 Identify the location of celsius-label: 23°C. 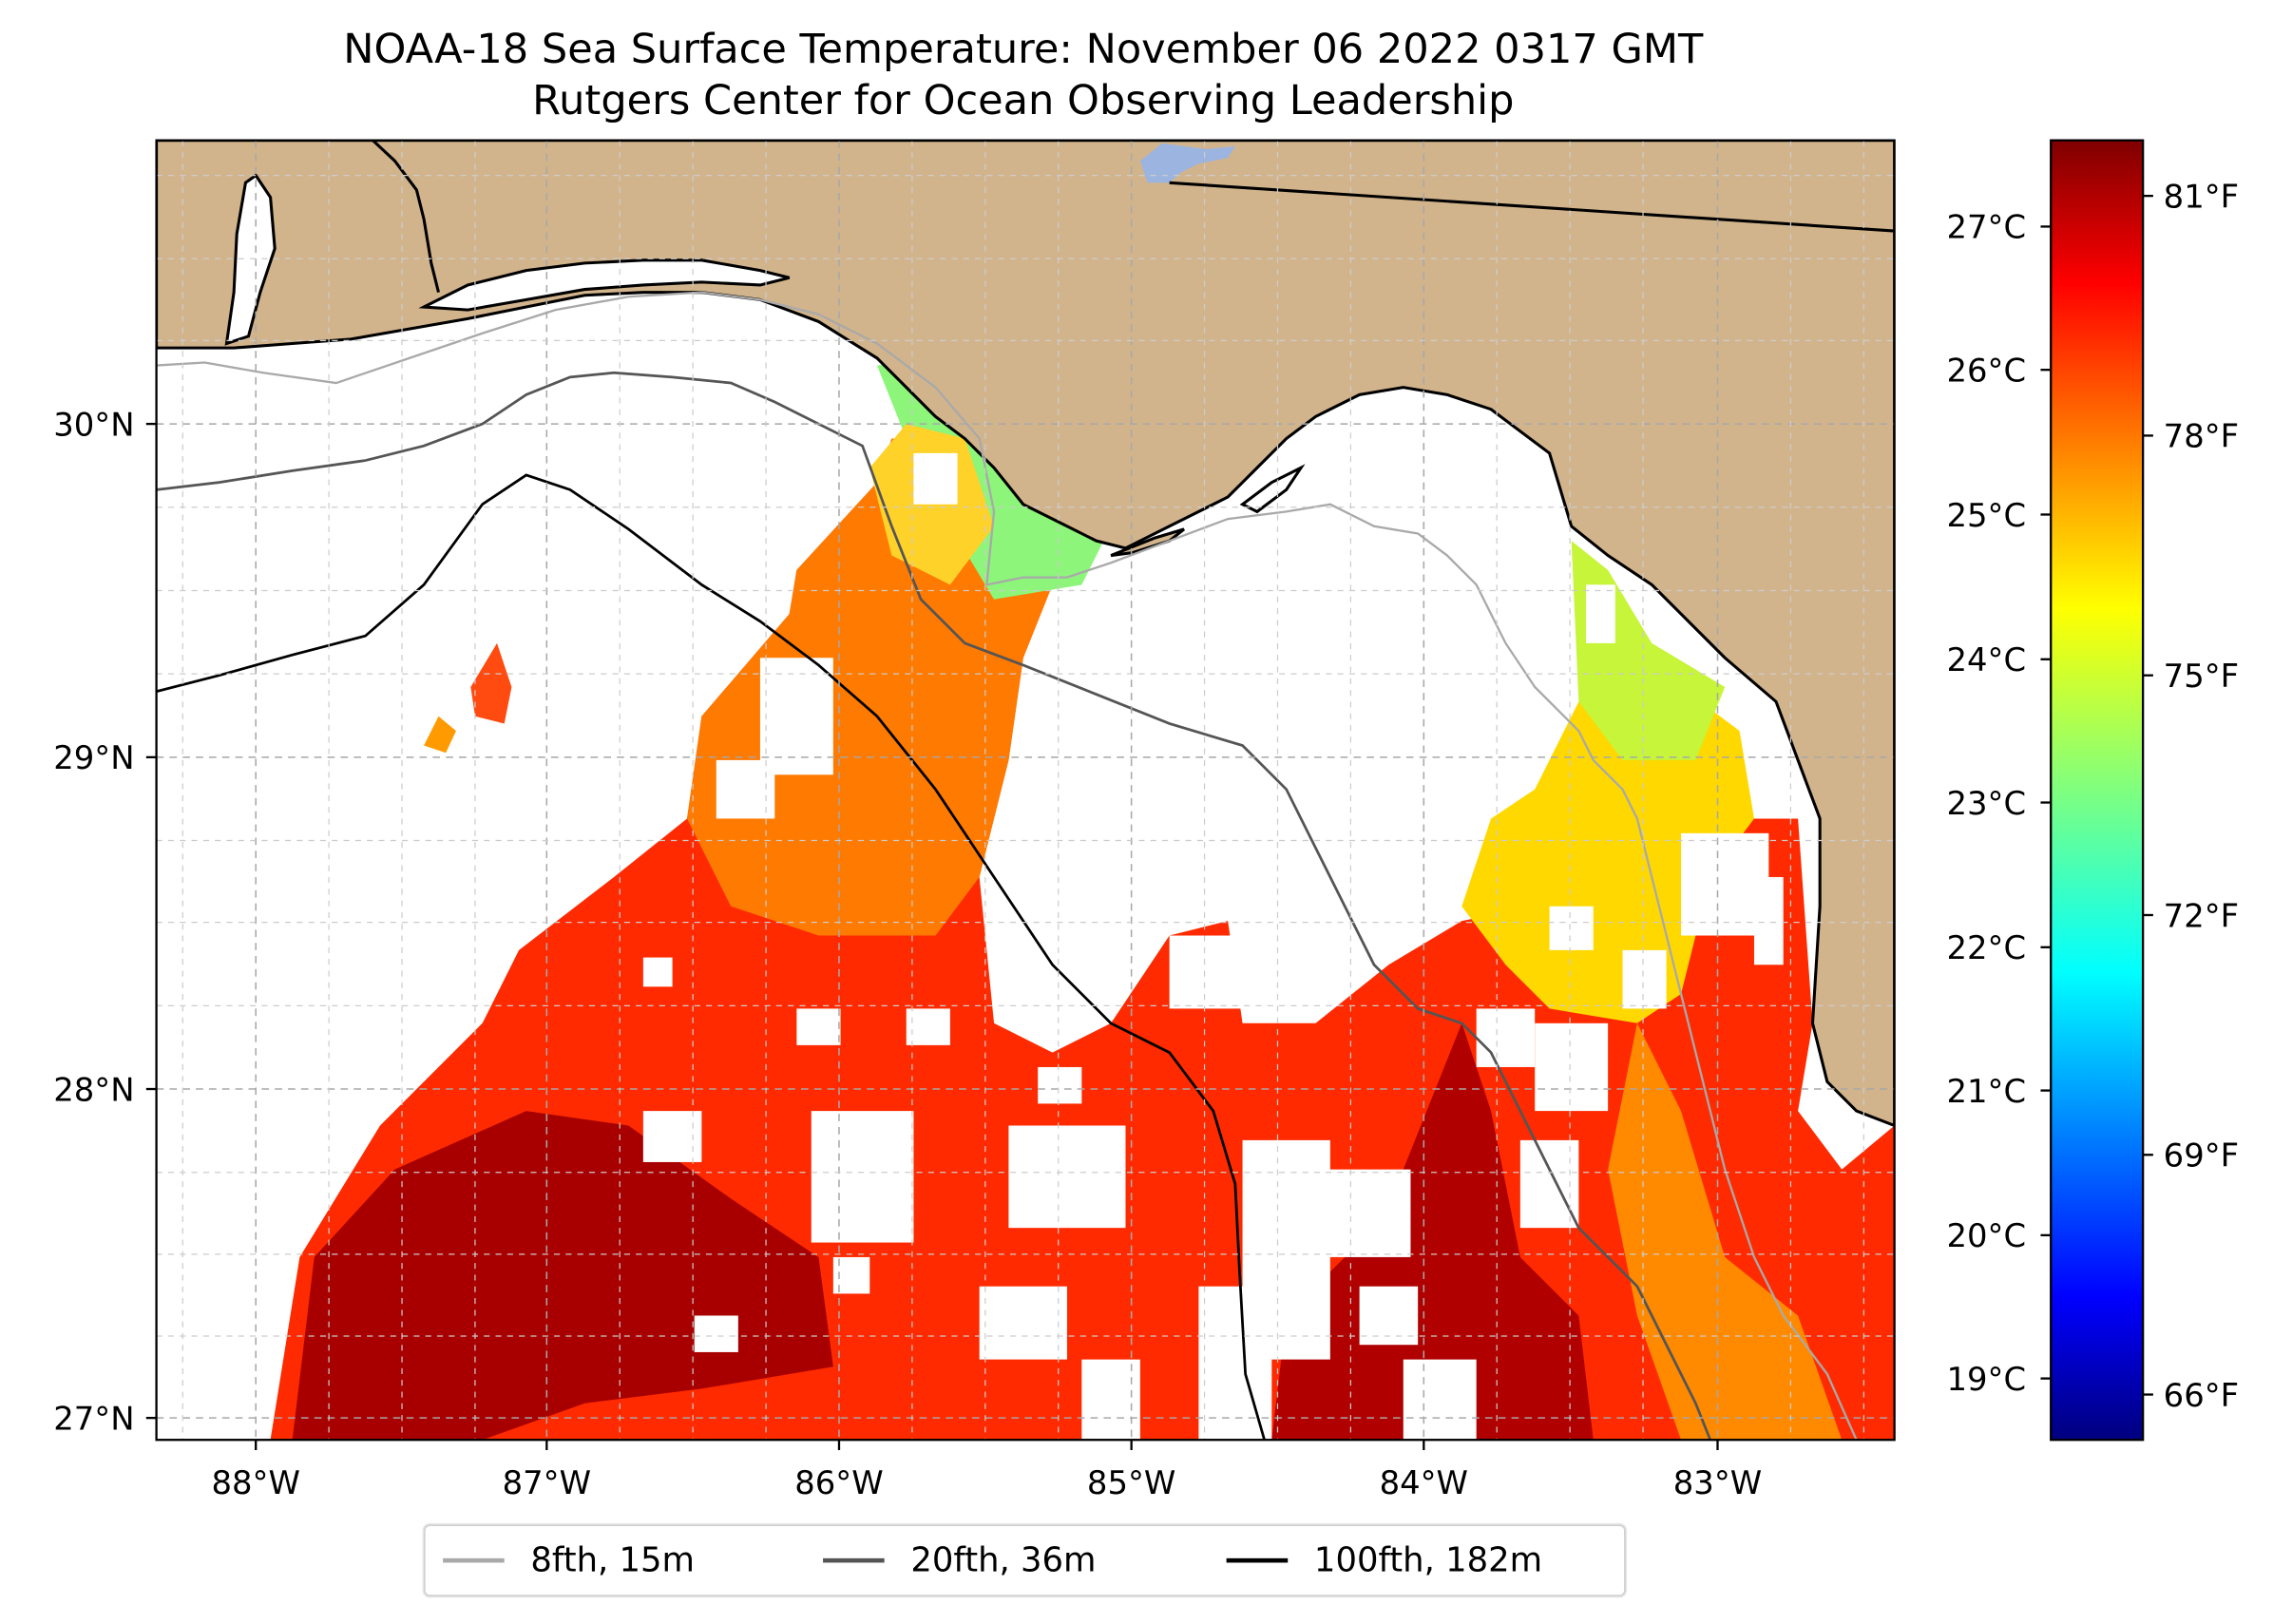
(1986, 803).